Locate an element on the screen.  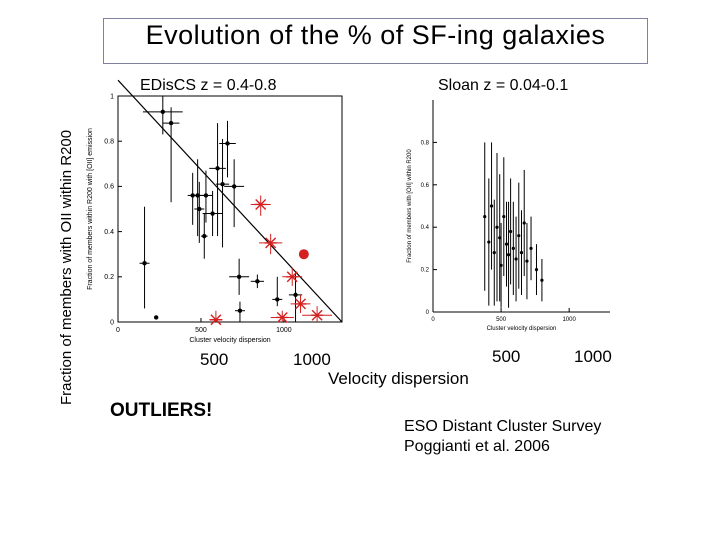
sloan-panel-title: Sloan z = 0.04-0.1 is located at coordinates (503, 85).